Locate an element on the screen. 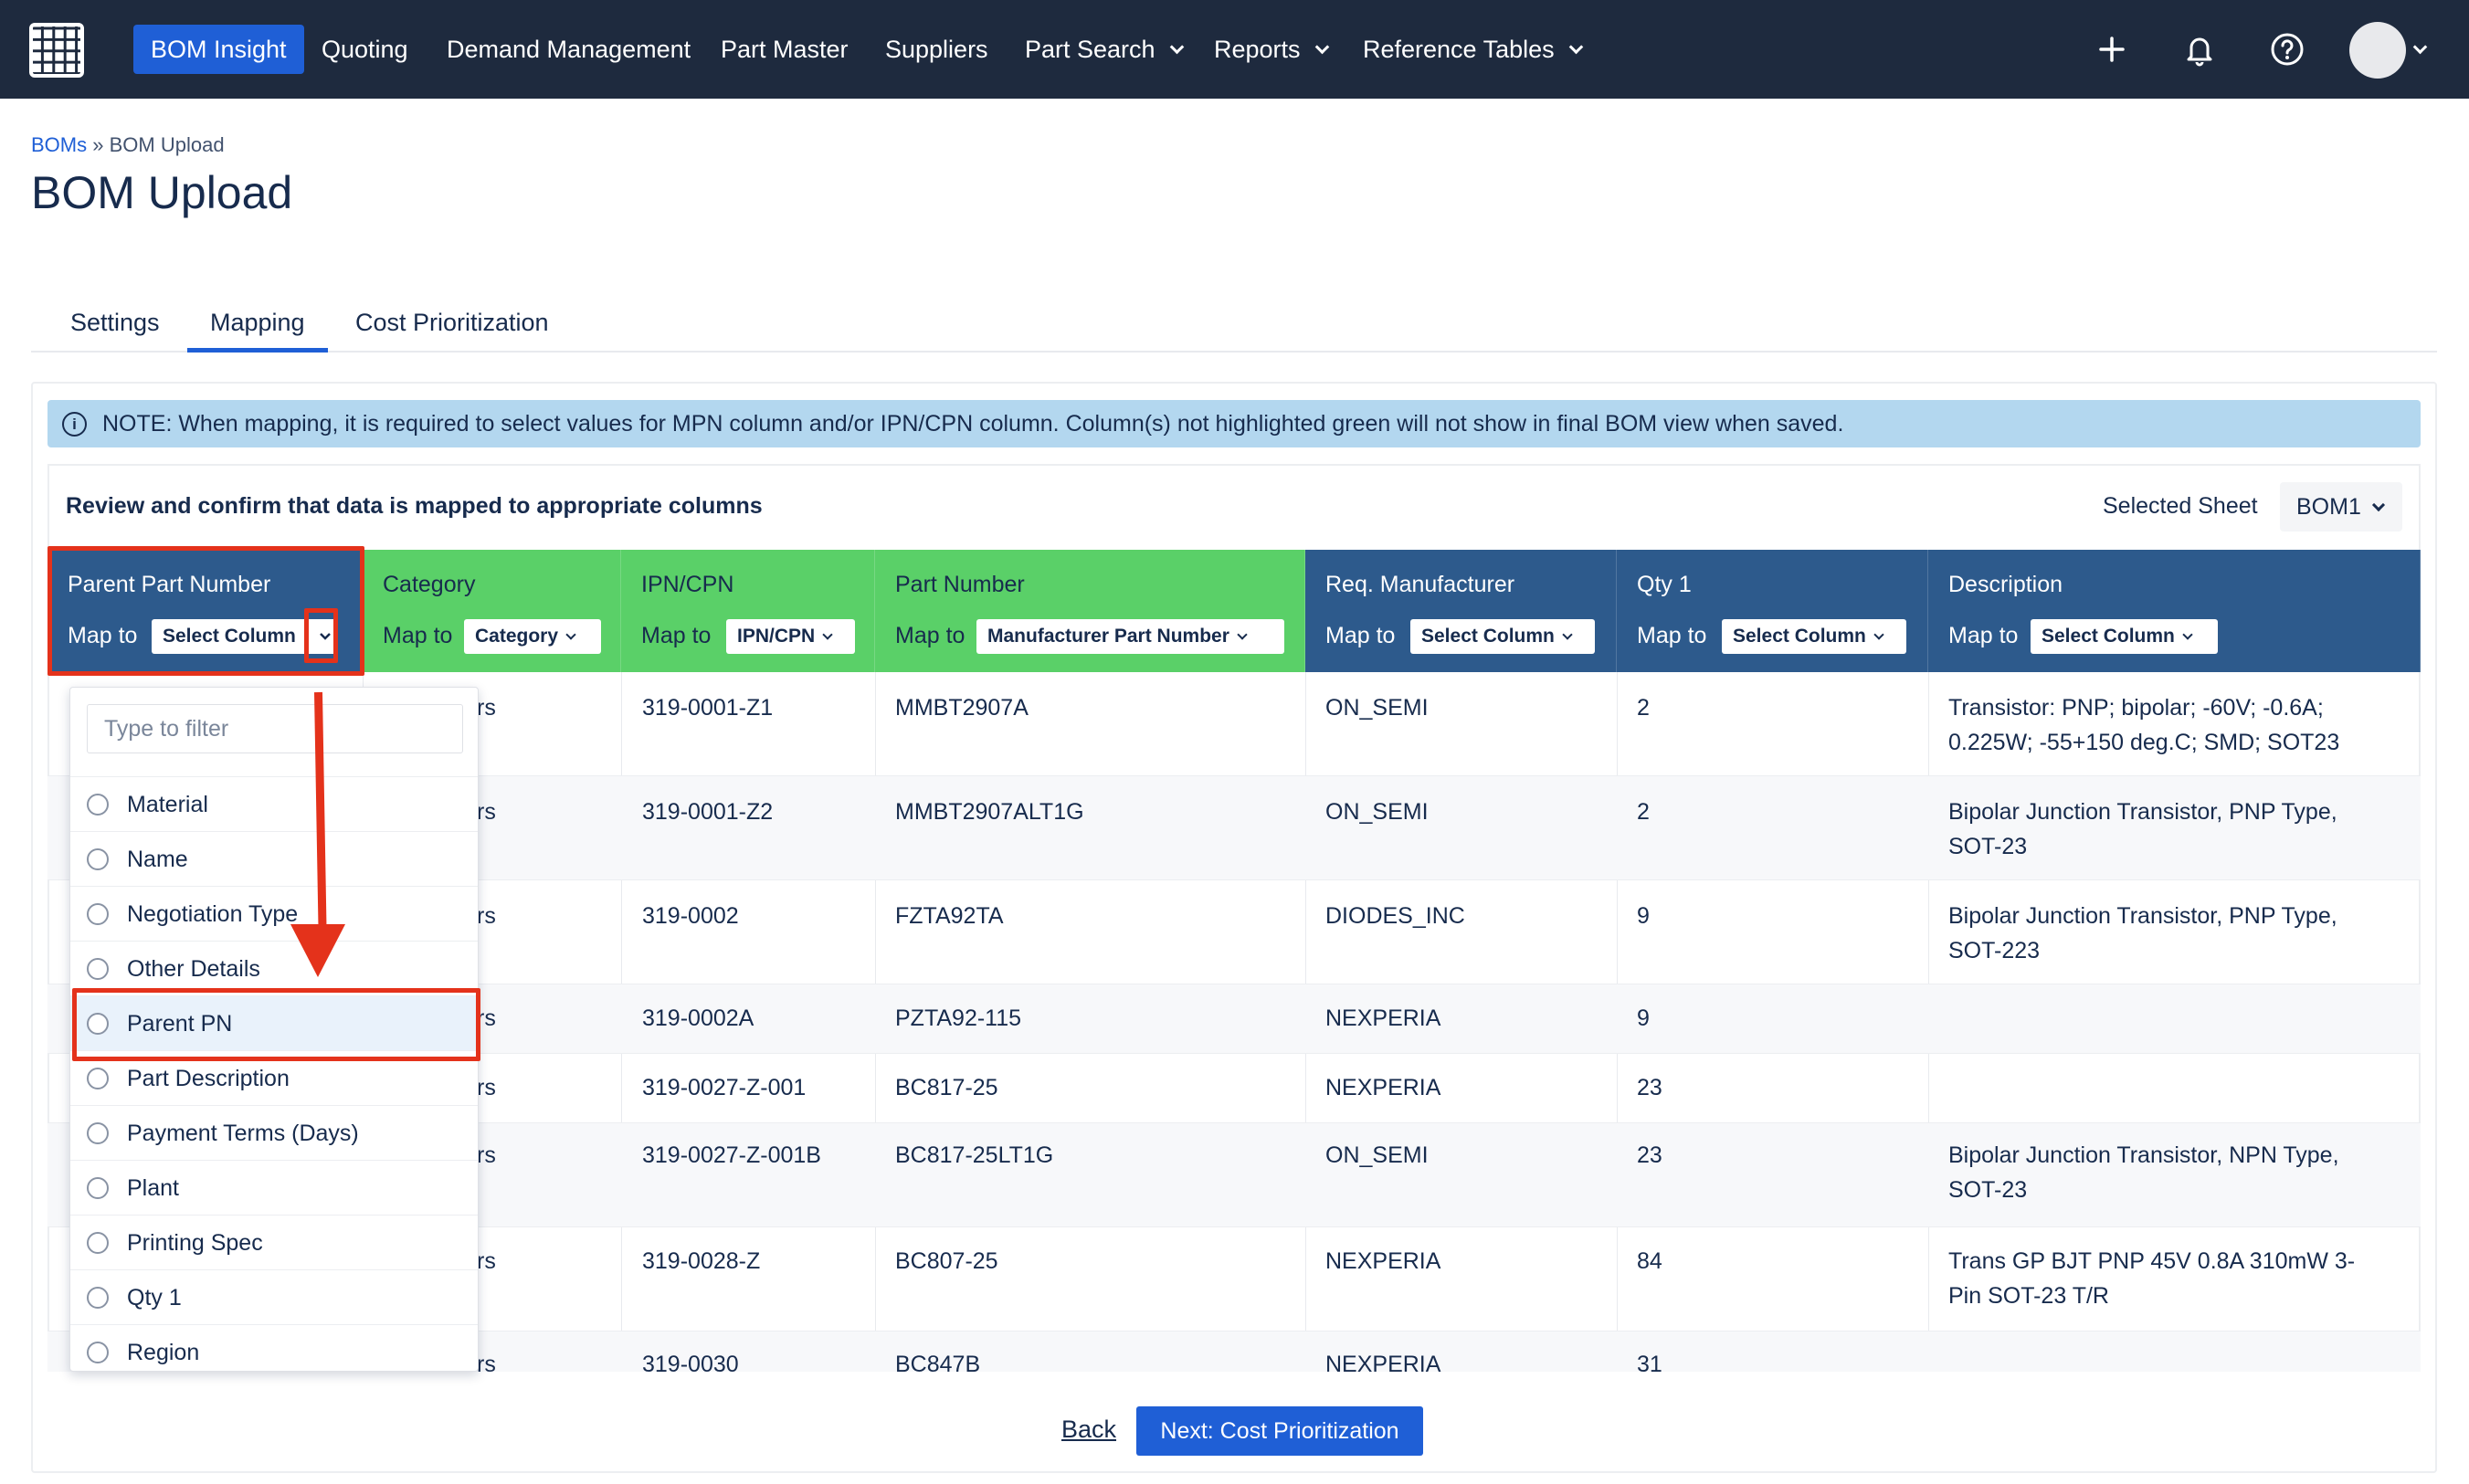 The height and width of the screenshot is (1484, 2469). dropdown-option-plant: Plant is located at coordinates (274, 1187).